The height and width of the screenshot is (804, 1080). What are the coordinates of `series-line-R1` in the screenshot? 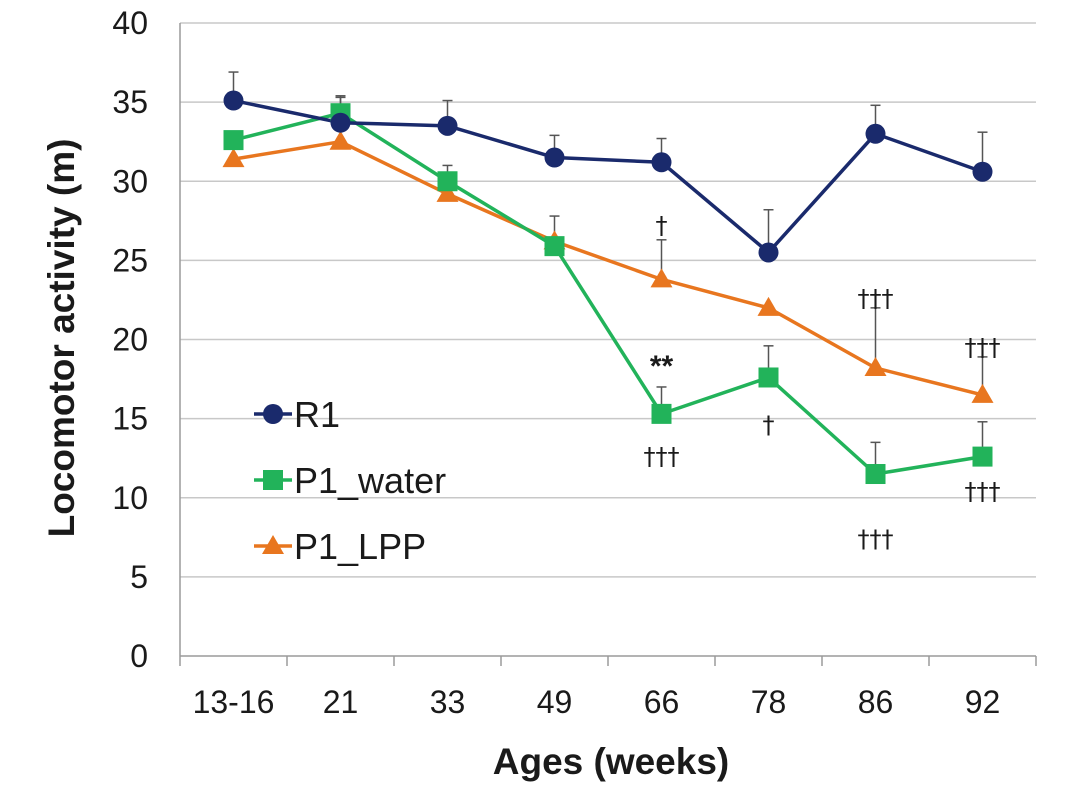 It's located at (608, 176).